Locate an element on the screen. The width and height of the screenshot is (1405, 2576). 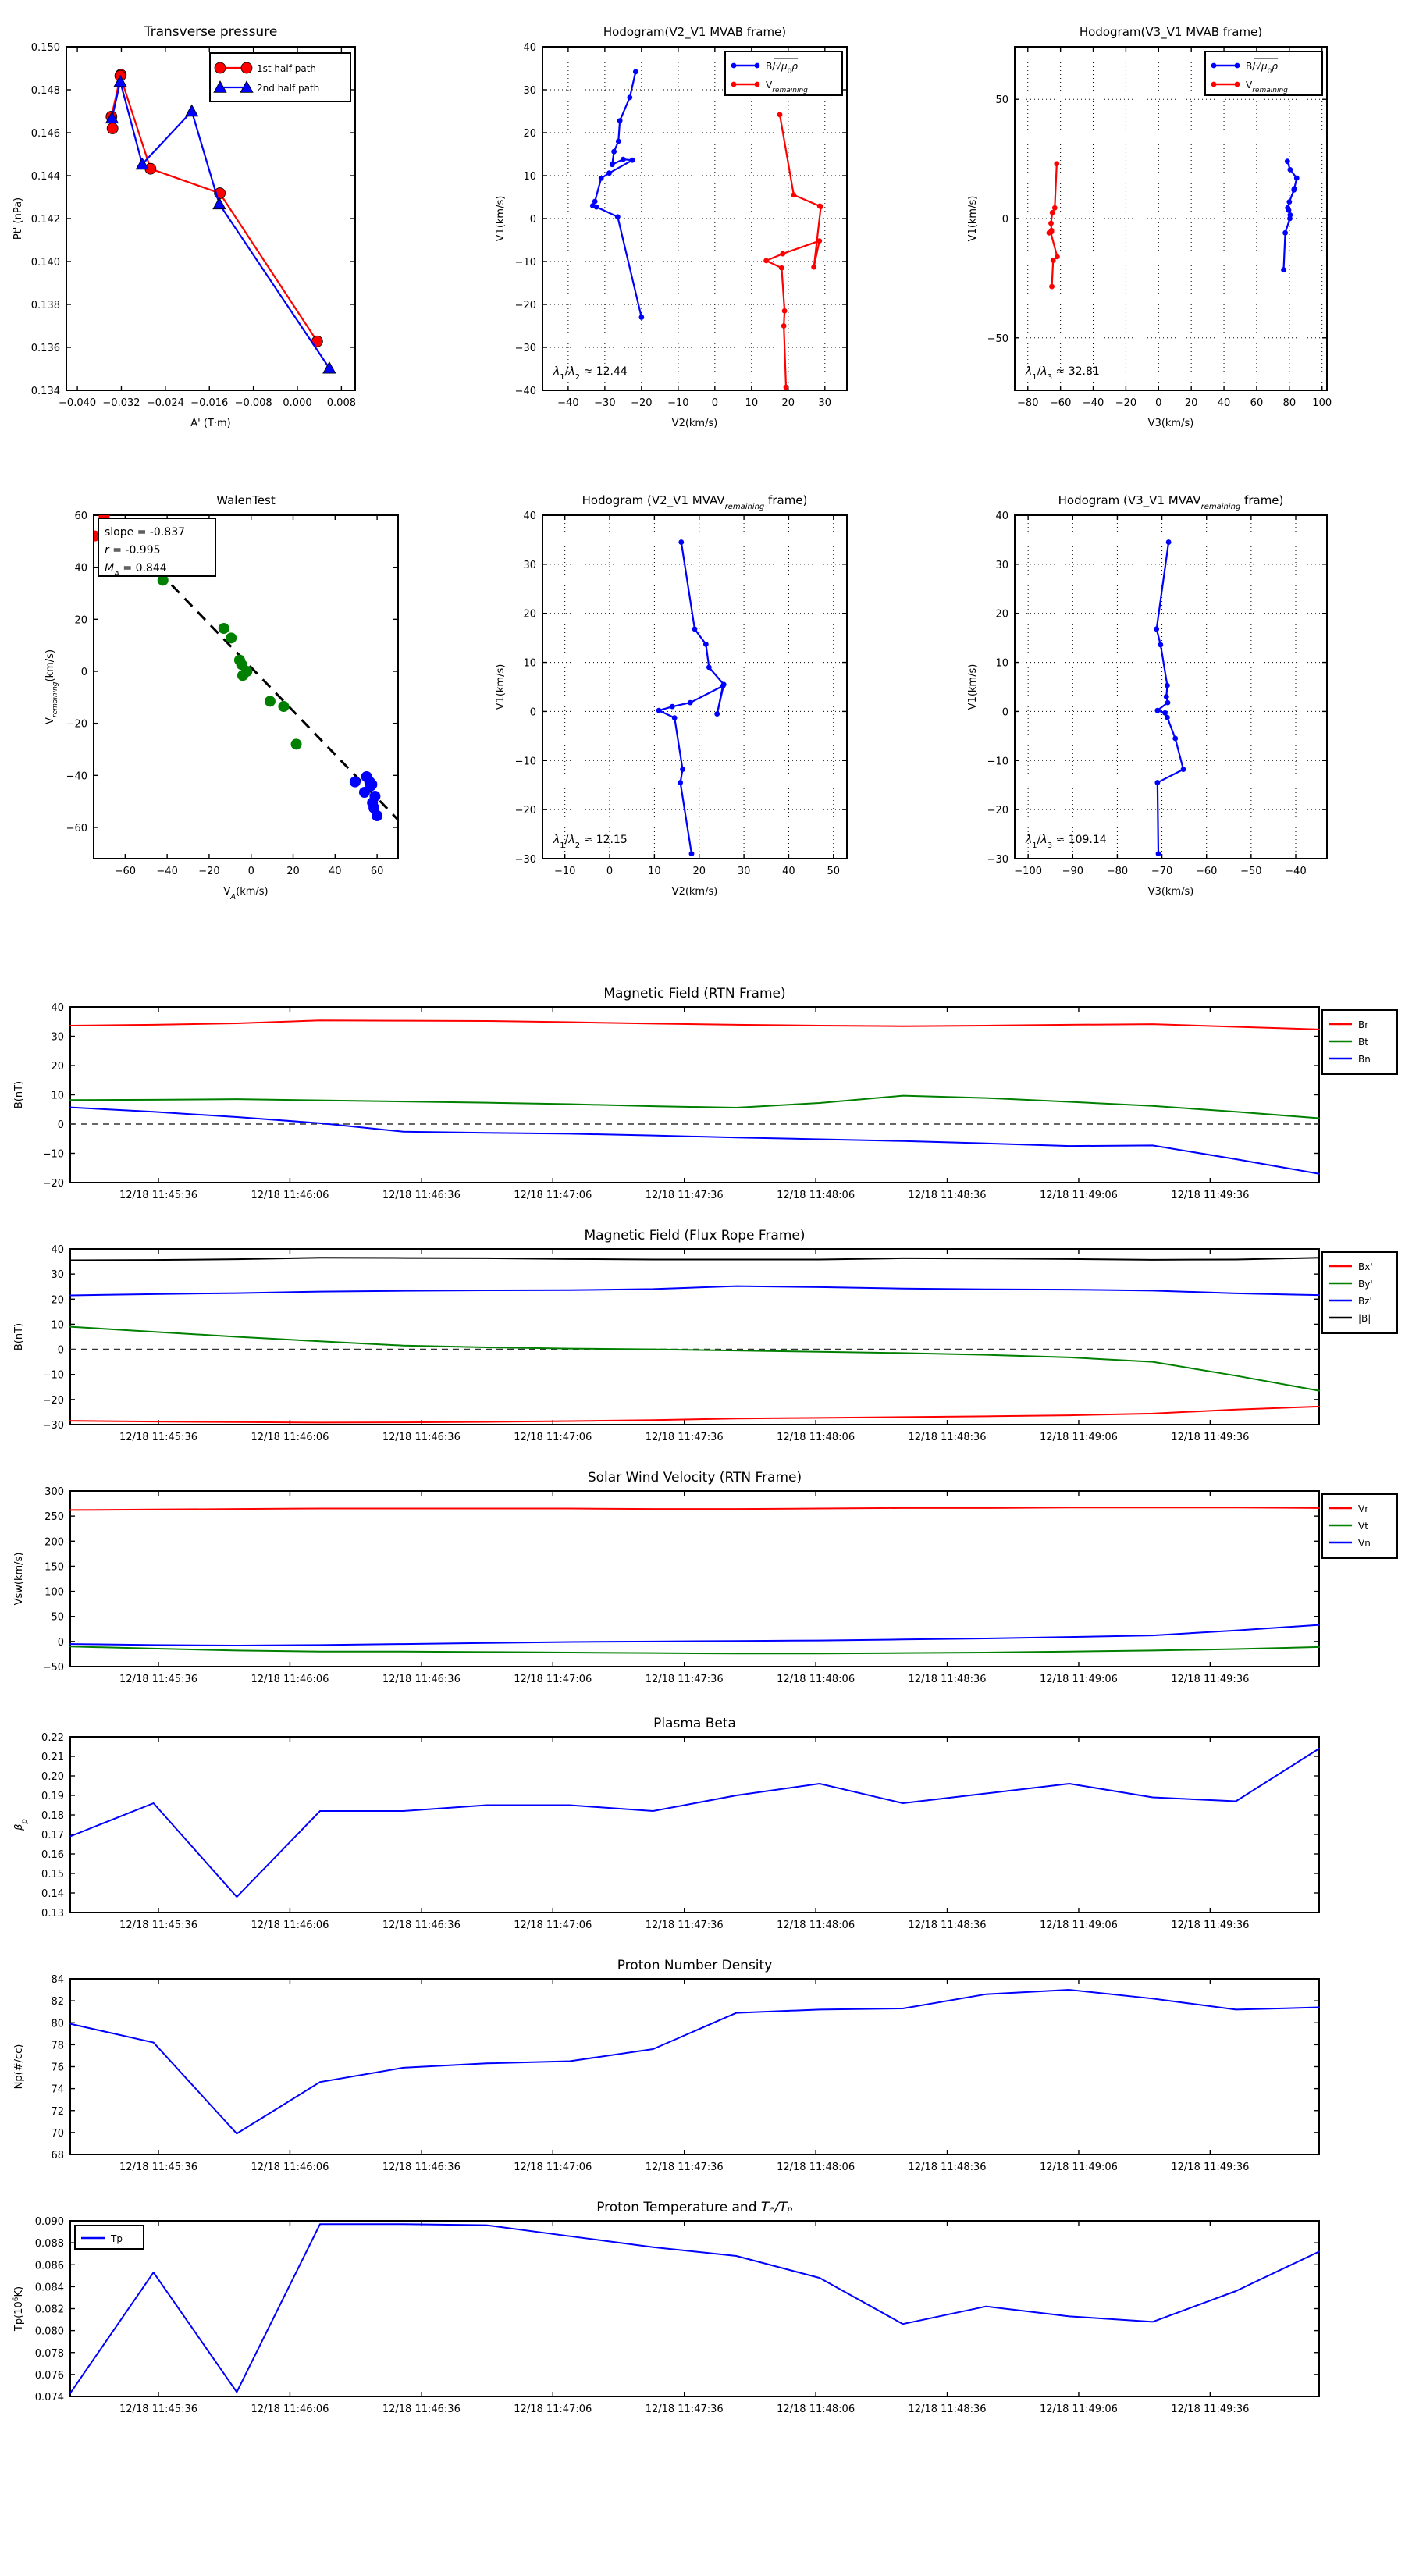
walen-yticklabel: −40 is located at coordinates (76, 776).